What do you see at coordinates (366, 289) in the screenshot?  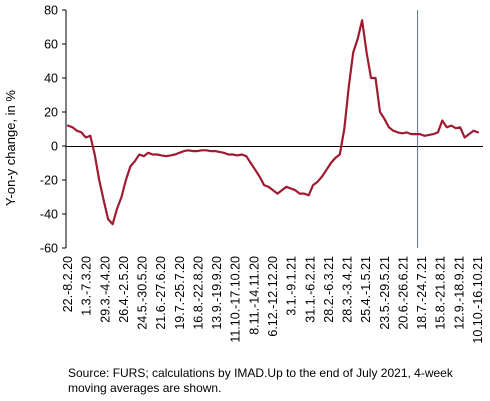 I see `x-tick-label: 25.4.-1.5.21` at bounding box center [366, 289].